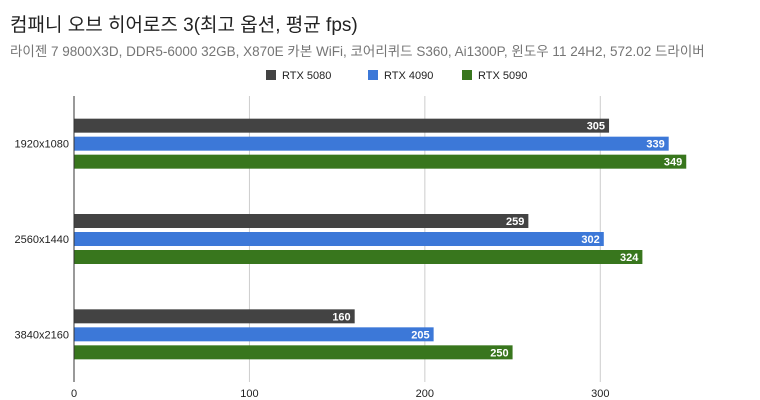 The image size is (760, 400). What do you see at coordinates (629, 258) in the screenshot?
I see `data-label-2560x1440-rtx-5090: 324` at bounding box center [629, 258].